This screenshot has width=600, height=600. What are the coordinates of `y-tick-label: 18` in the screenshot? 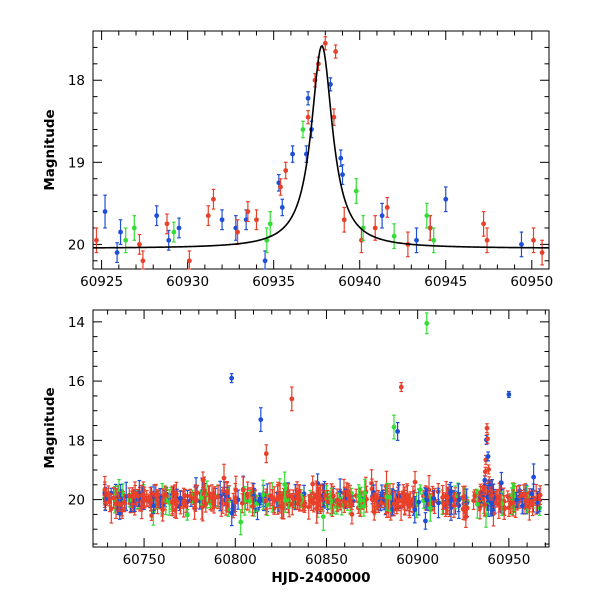 It's located at (76, 441).